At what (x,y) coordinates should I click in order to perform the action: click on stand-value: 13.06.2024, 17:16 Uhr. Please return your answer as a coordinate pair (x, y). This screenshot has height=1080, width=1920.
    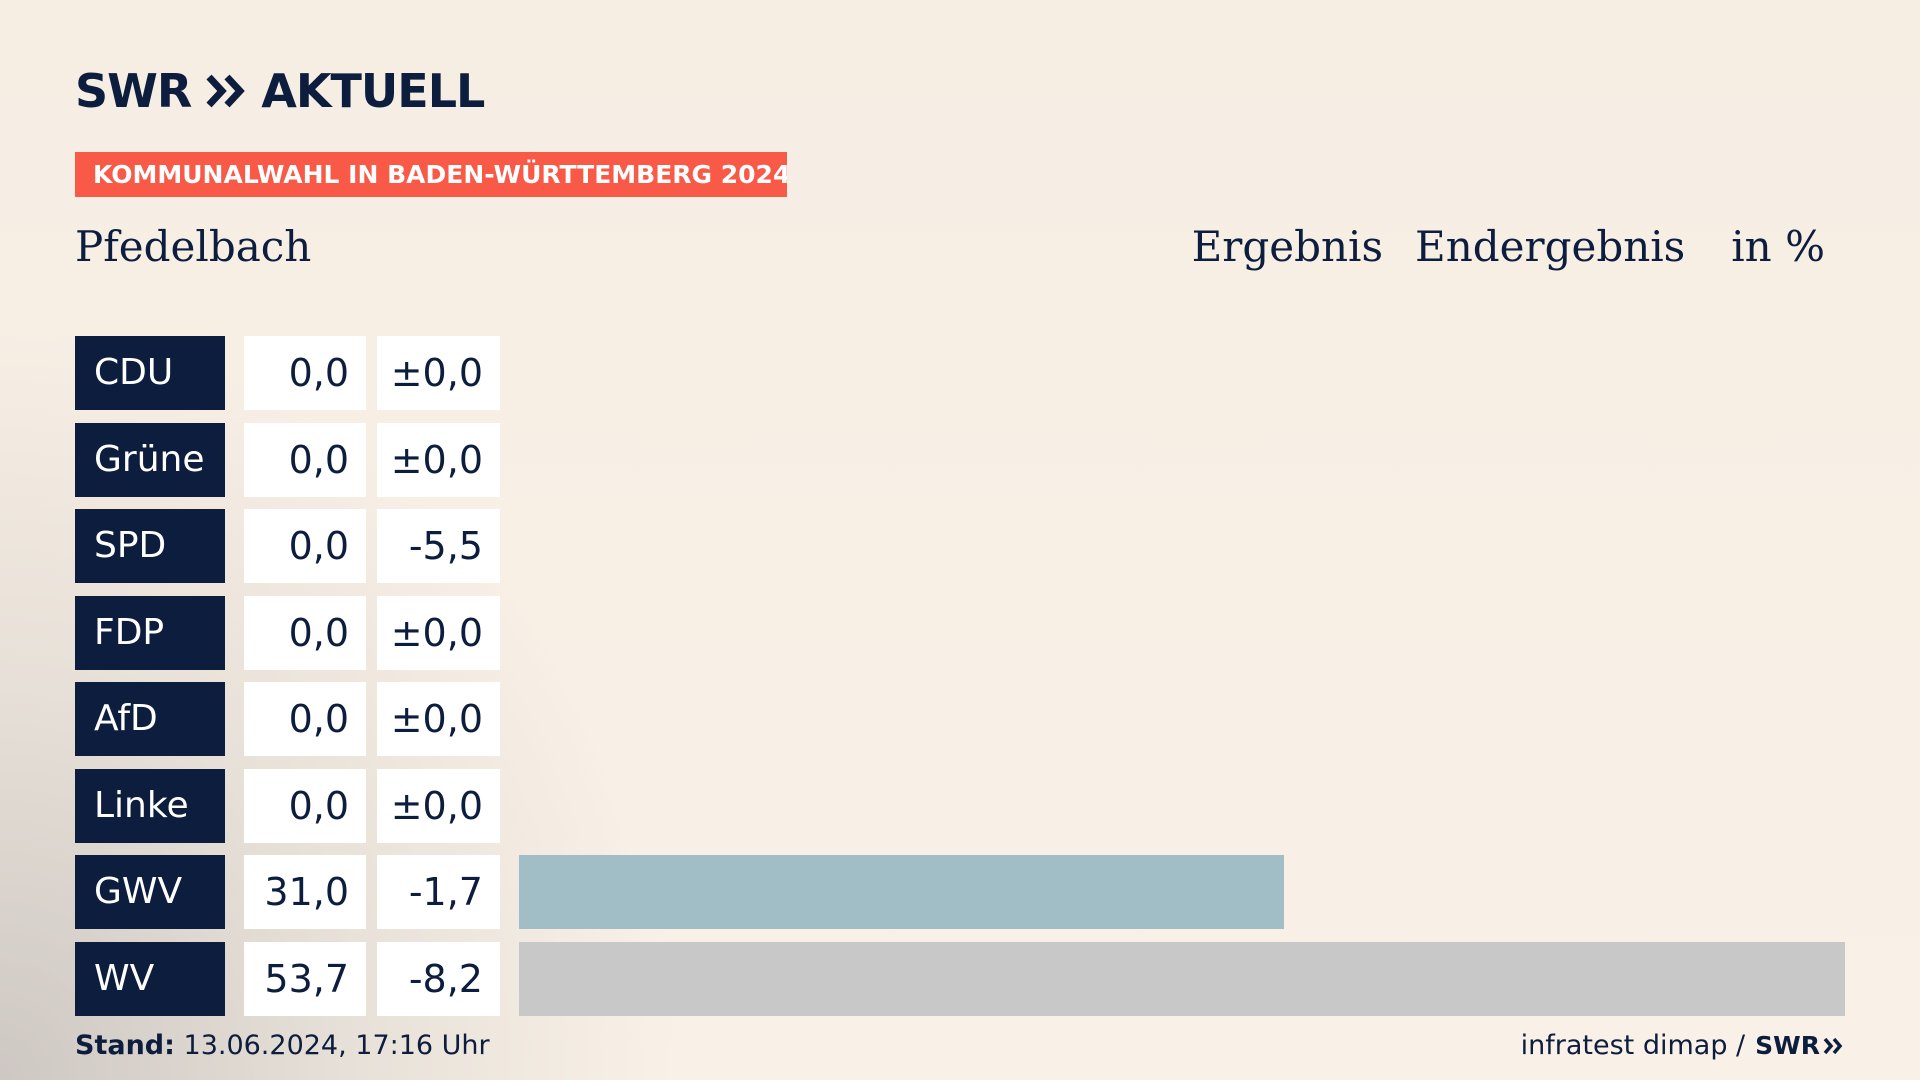
    Looking at the image, I should click on (336, 1045).